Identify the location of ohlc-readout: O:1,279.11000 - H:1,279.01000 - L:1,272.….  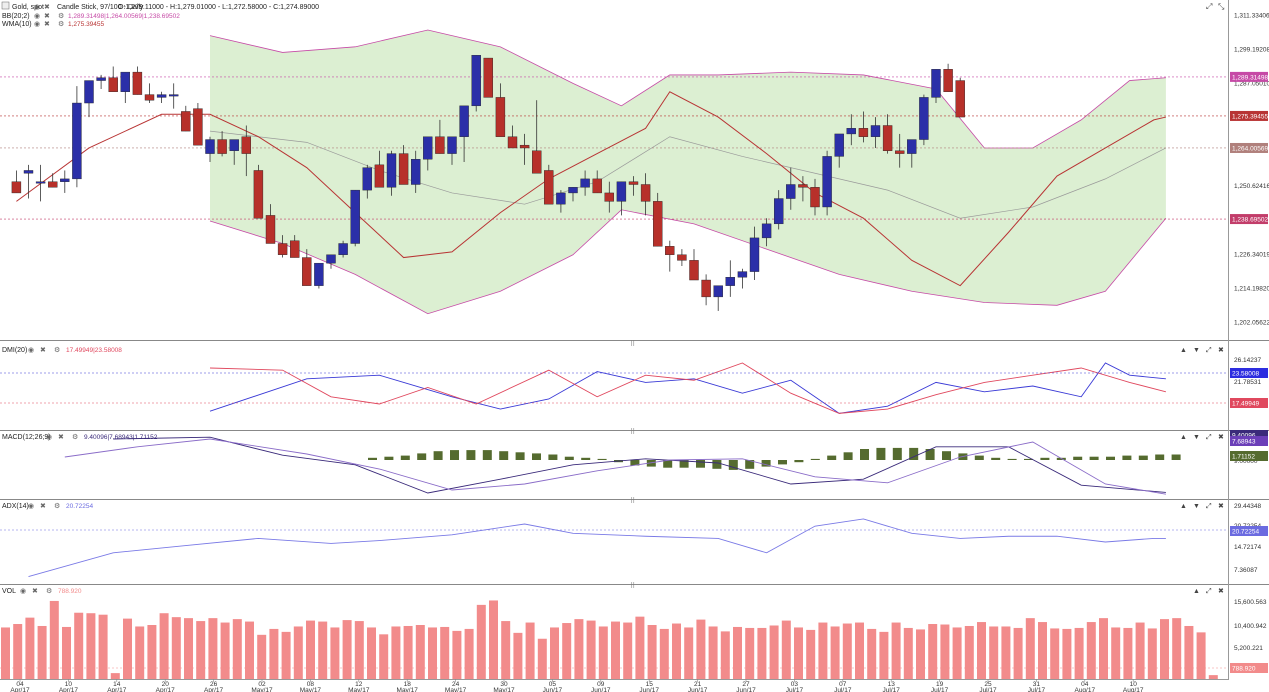
(218, 7).